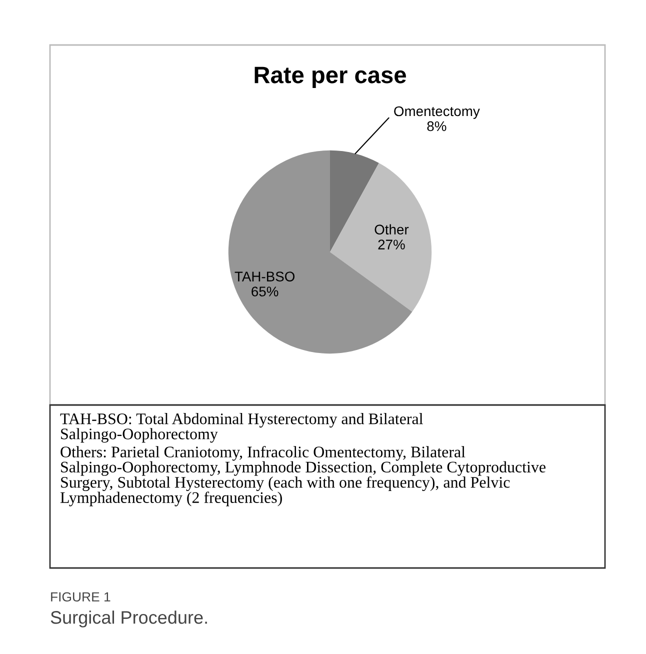 Image resolution: width=646 pixels, height=654 pixels. Describe the element at coordinates (391, 229) in the screenshot. I see `slice-label: Other` at that location.